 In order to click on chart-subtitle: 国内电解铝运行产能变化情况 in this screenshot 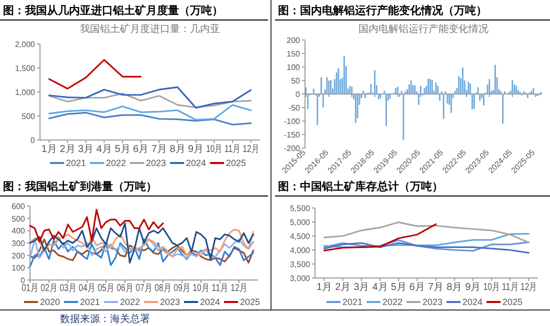, I will do `click(423, 29)`.